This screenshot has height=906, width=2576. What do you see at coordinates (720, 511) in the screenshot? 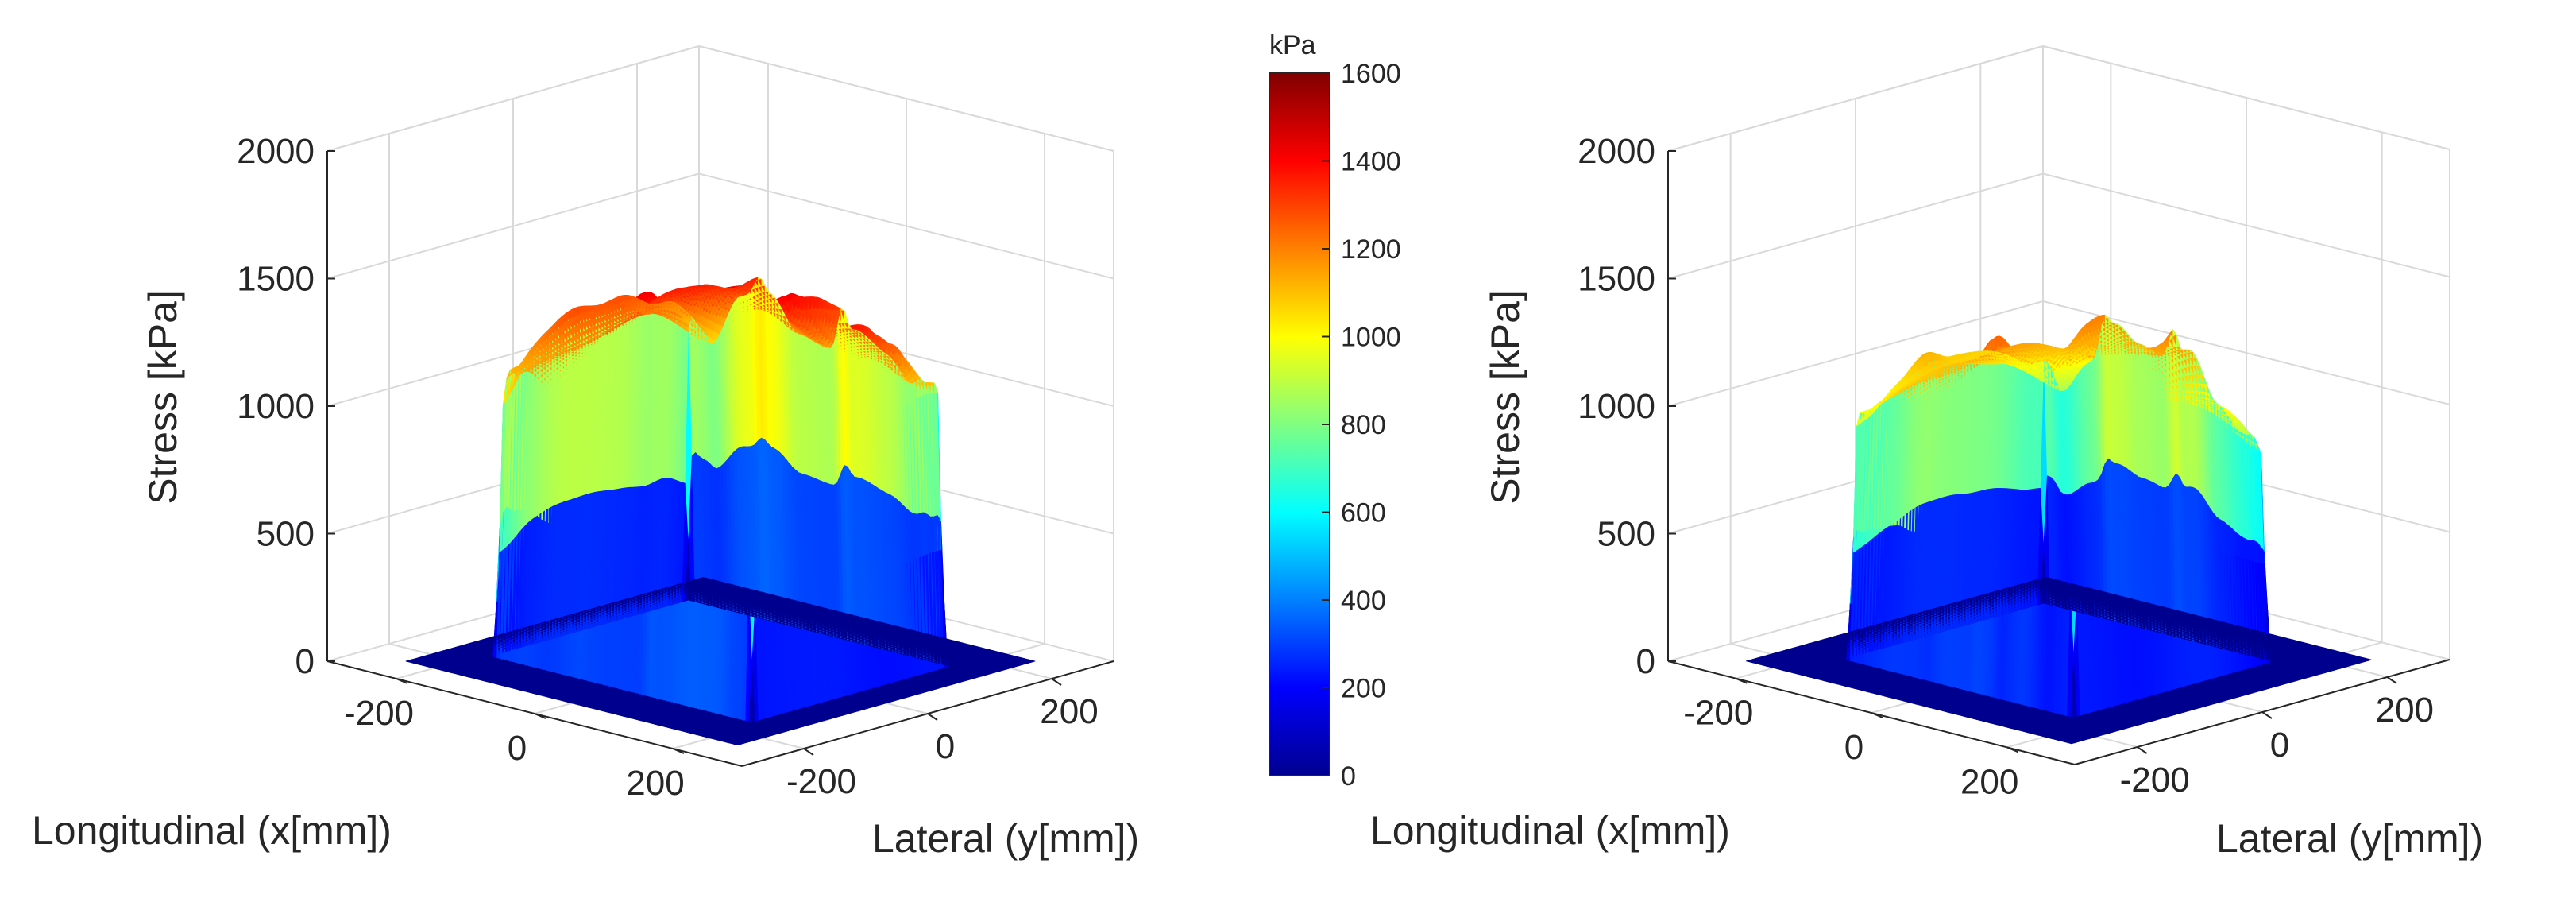
I see `stress-surface-left` at bounding box center [720, 511].